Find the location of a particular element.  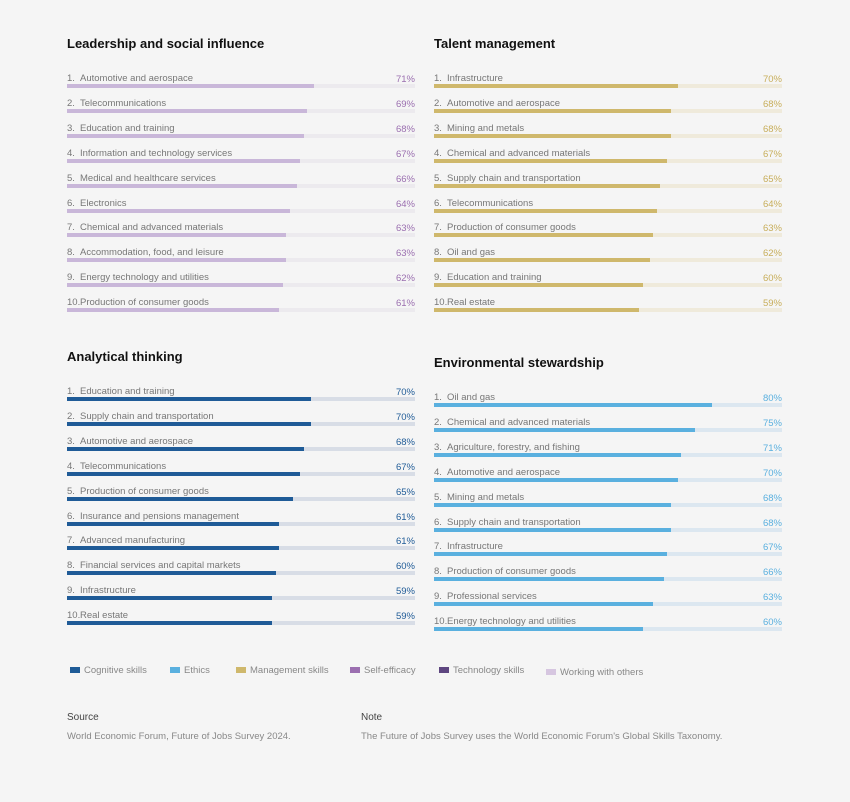

bar-row: 9. Infrastructure 59% is located at coordinates (241, 598).